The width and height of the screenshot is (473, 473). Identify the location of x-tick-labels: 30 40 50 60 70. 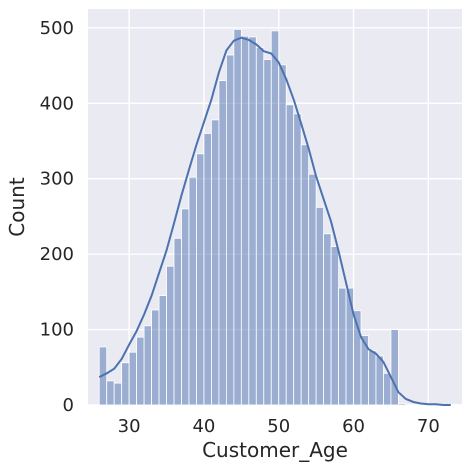
(279, 426).